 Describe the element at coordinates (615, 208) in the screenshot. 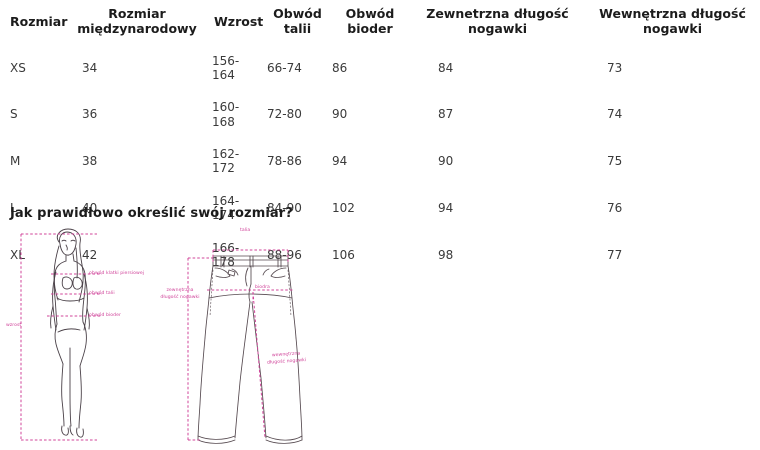

I see `cell-inner-leg-length: 76` at that location.